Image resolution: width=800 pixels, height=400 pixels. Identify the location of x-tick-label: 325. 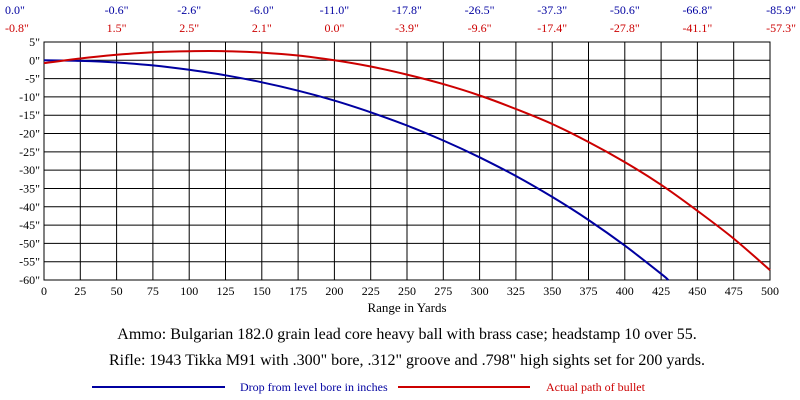
(516, 291).